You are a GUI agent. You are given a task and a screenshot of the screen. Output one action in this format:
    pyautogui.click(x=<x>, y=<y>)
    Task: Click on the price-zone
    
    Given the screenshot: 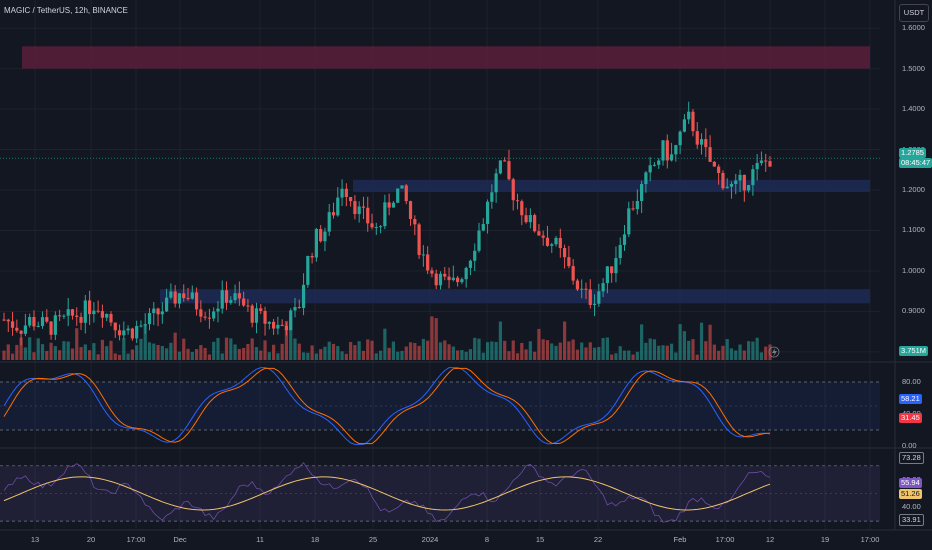 What is the action you would take?
    pyautogui.click(x=515, y=296)
    